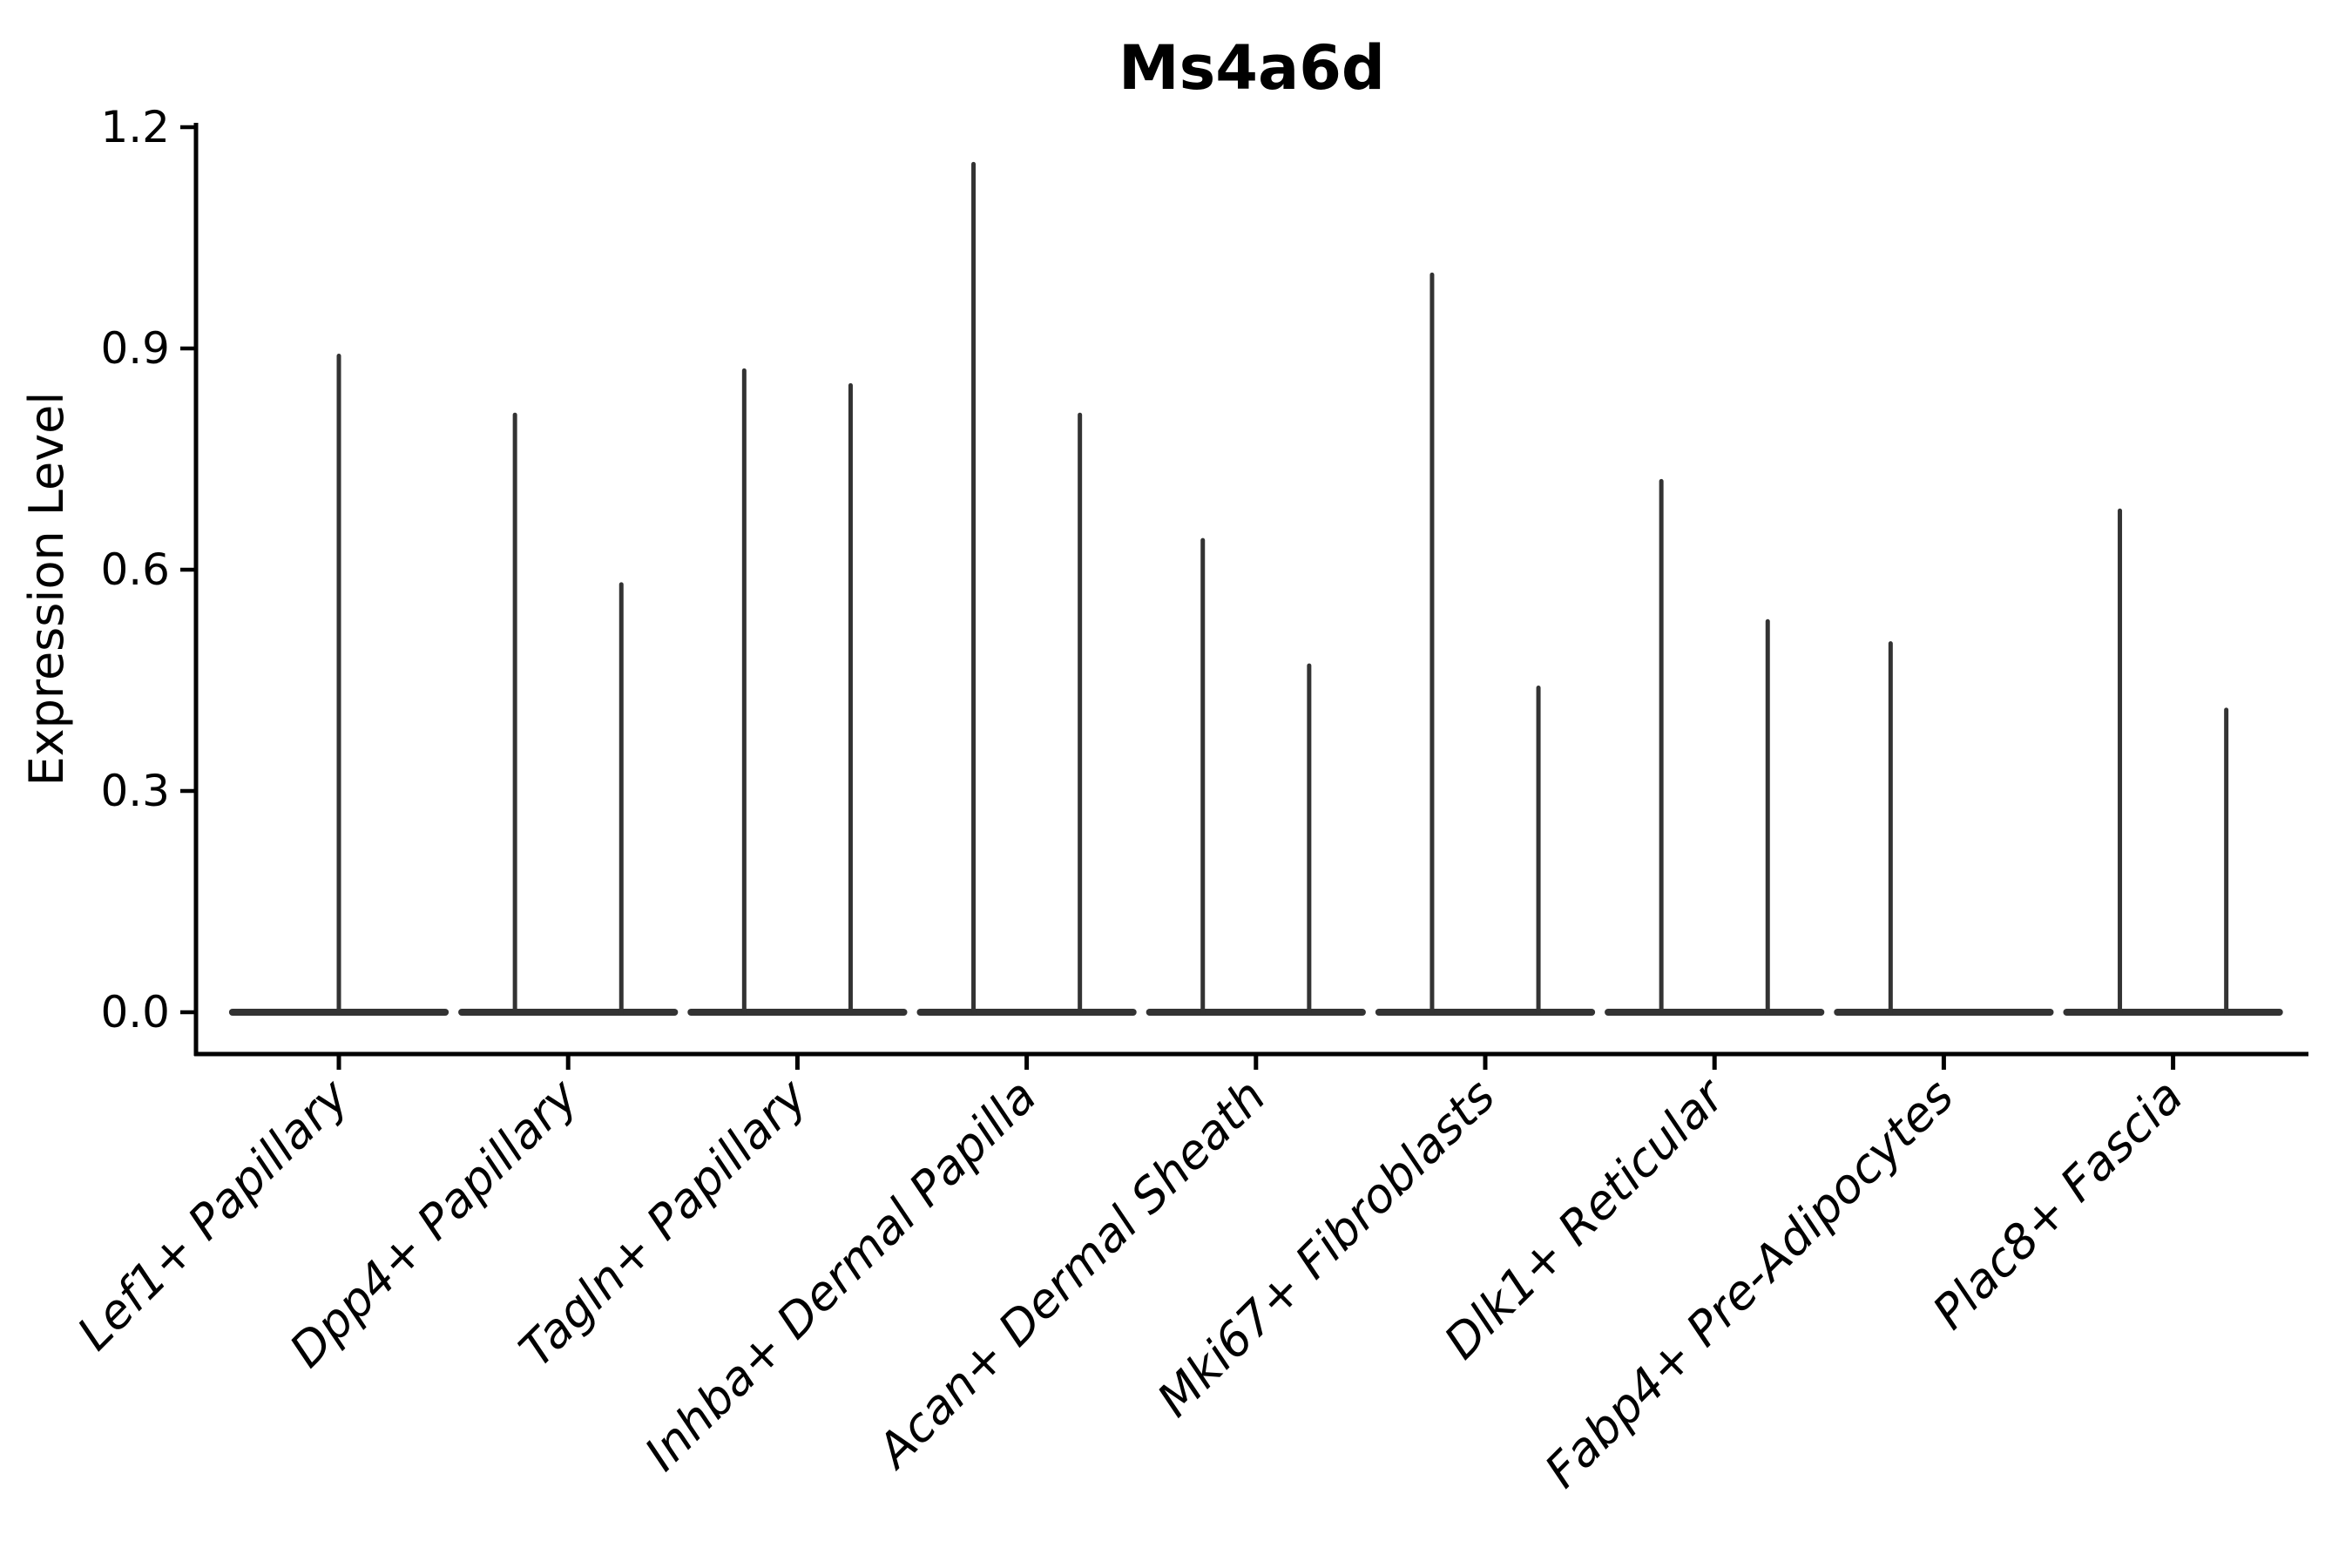 The width and height of the screenshot is (2352, 1568). What do you see at coordinates (135, 1012) in the screenshot?
I see `y-tick-label: 0.0` at bounding box center [135, 1012].